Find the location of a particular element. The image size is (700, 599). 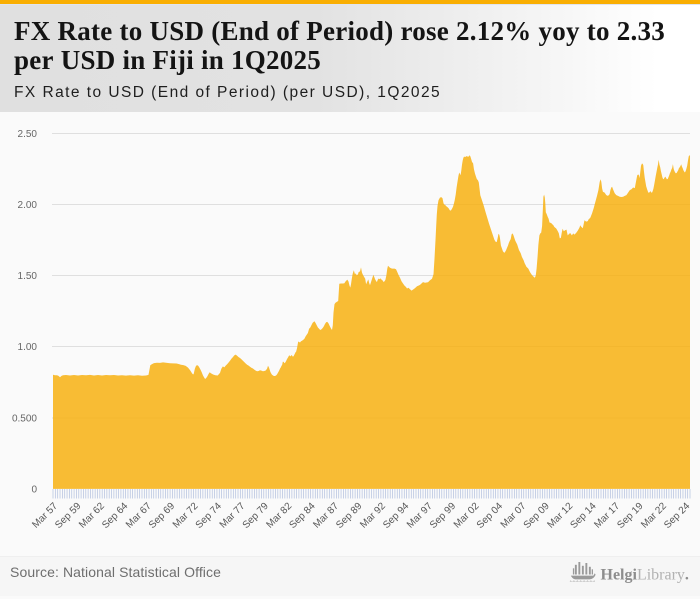

svg-text: Sep 04 is located at coordinates (490, 515).